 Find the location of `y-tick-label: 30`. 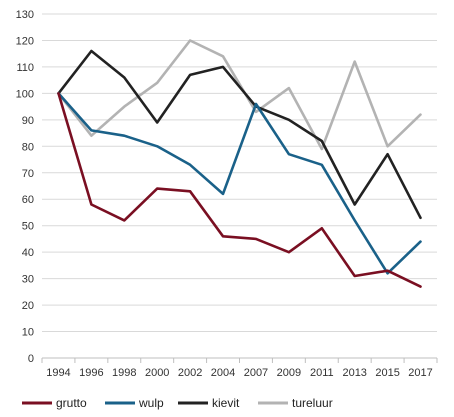

y-tick-label: 30 is located at coordinates (28, 280).